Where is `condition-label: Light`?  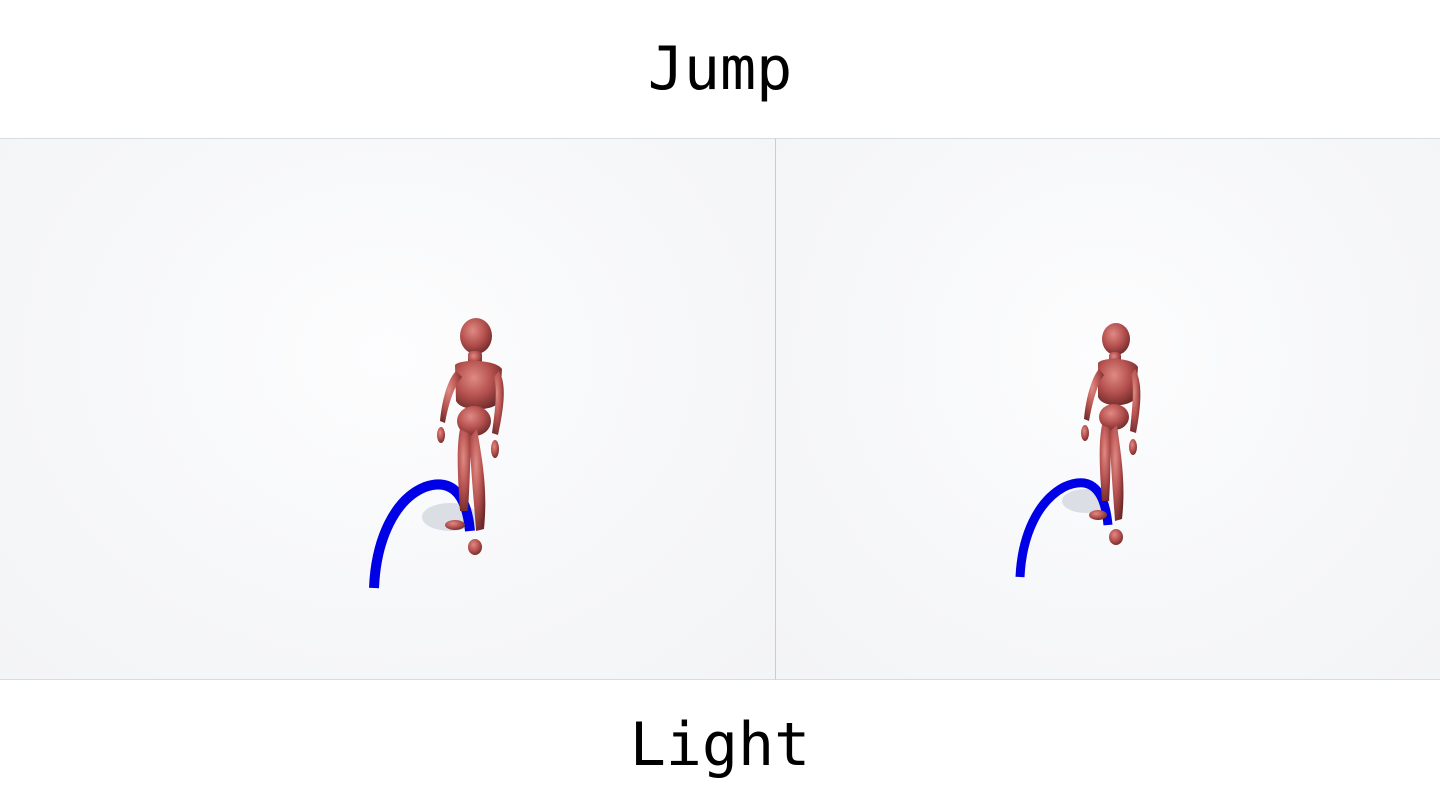 condition-label: Light is located at coordinates (720, 745).